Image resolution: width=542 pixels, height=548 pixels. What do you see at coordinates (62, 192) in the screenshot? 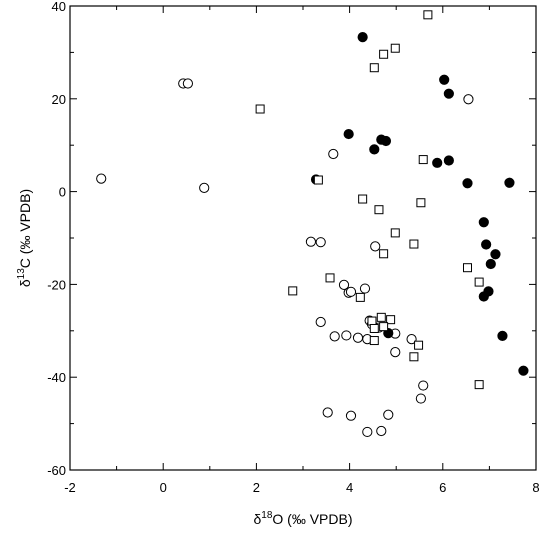
I see `y-tick-label: 0` at bounding box center [62, 192].